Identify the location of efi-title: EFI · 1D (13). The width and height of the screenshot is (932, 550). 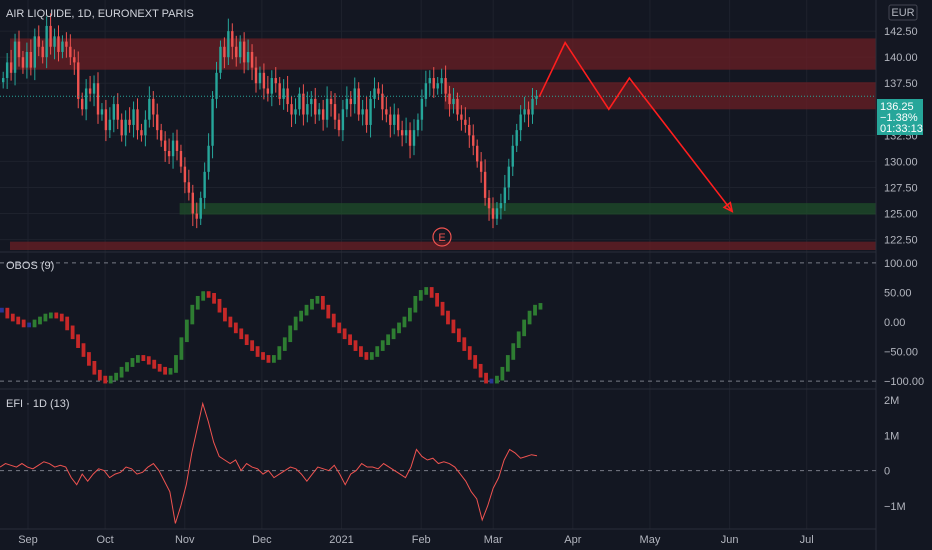
(38, 404).